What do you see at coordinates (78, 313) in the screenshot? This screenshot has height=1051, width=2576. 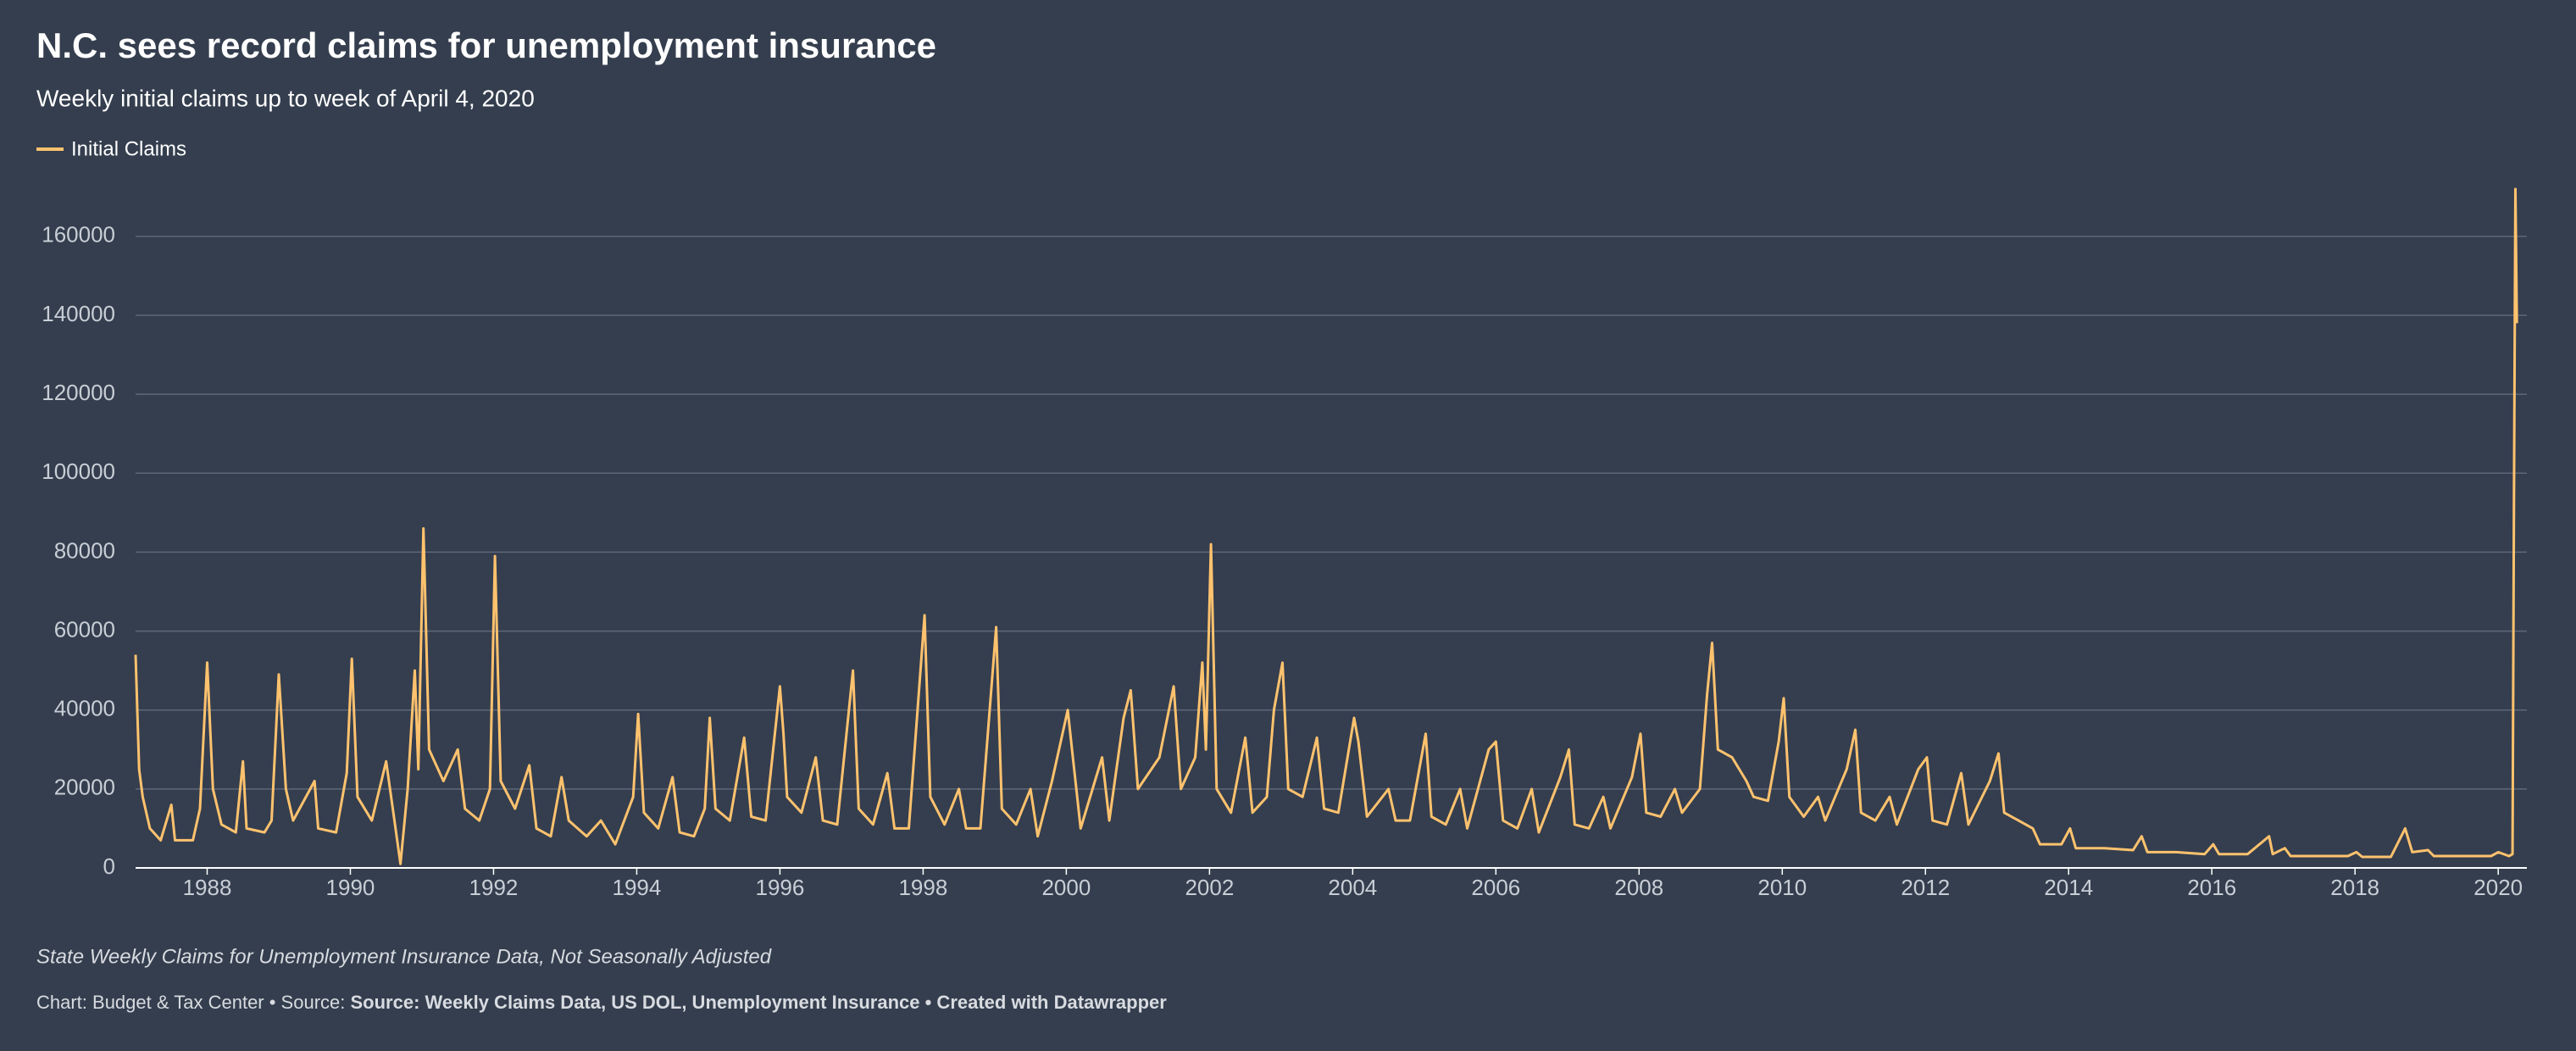 I see `y-tick-label: 140000` at bounding box center [78, 313].